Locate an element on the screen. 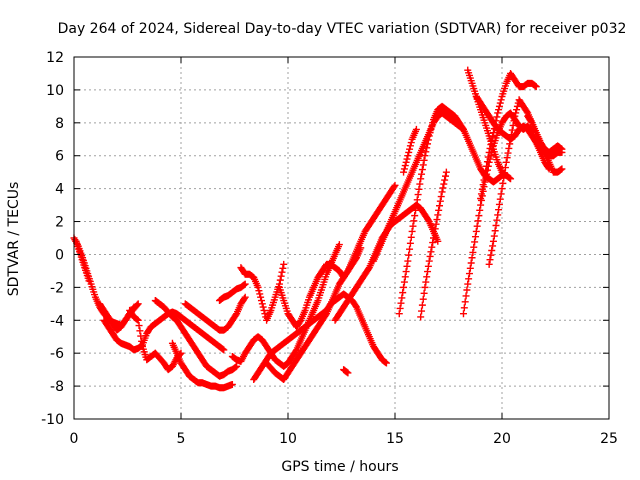  x-tick-label: 0 is located at coordinates (74, 439).